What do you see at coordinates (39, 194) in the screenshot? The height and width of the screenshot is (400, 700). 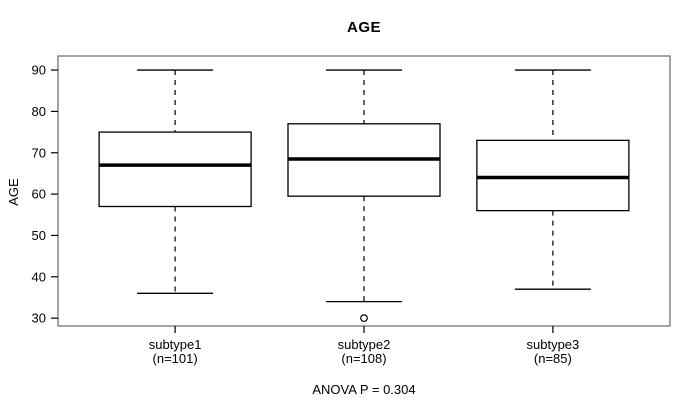 I see `y-tick-label: 60` at bounding box center [39, 194].